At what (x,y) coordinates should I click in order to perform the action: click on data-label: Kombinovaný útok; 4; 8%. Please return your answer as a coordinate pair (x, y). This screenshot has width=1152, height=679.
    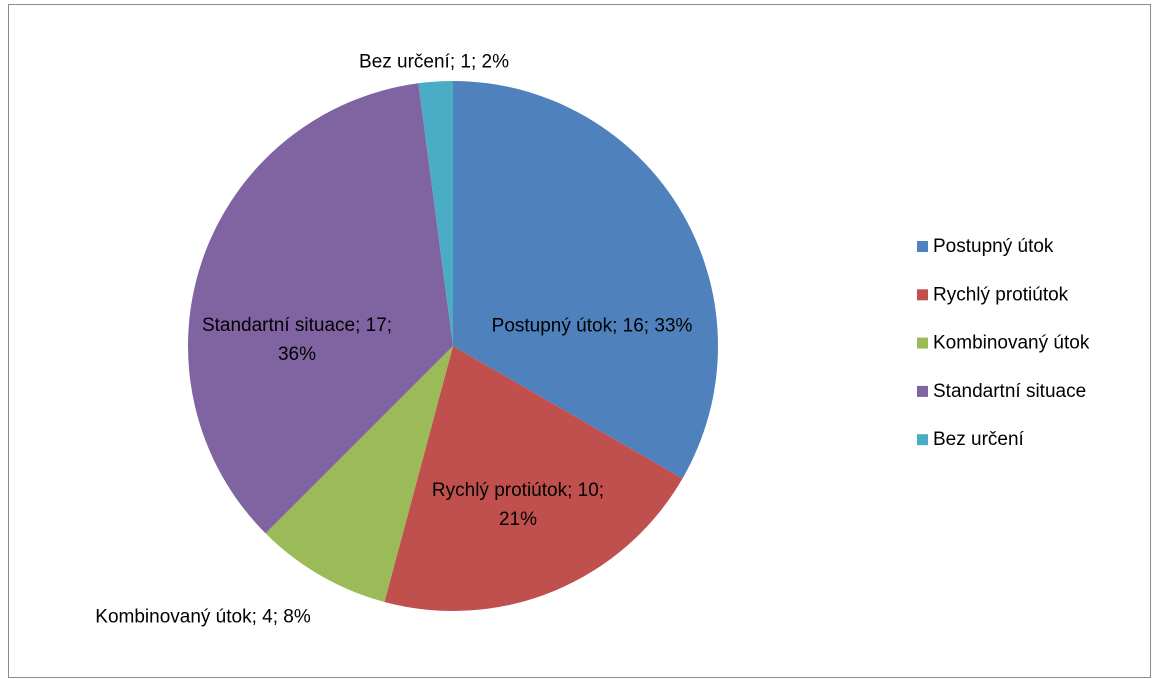
    Looking at the image, I should click on (203, 617).